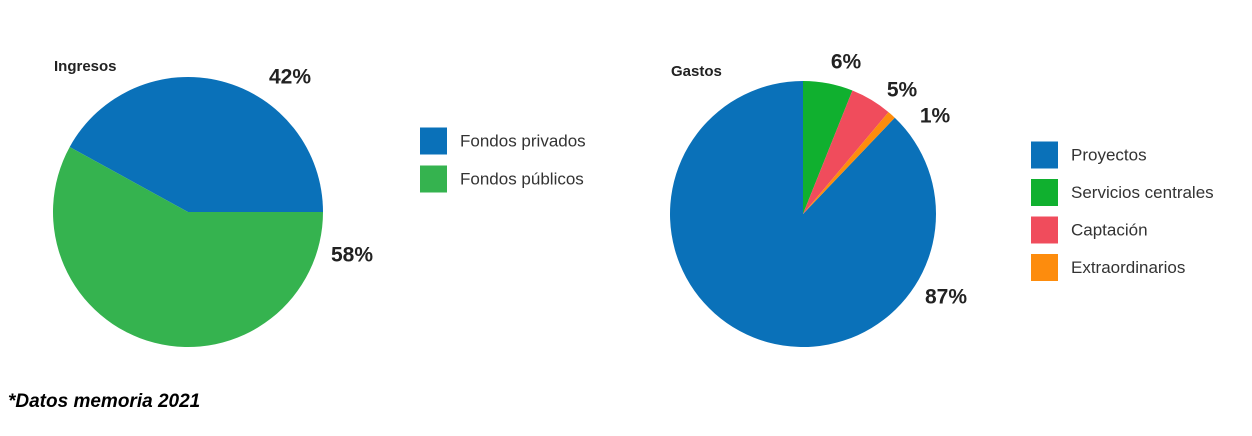 This screenshot has width=1252, height=436. Describe the element at coordinates (696, 71) in the screenshot. I see `chart-title: Gastos` at that location.